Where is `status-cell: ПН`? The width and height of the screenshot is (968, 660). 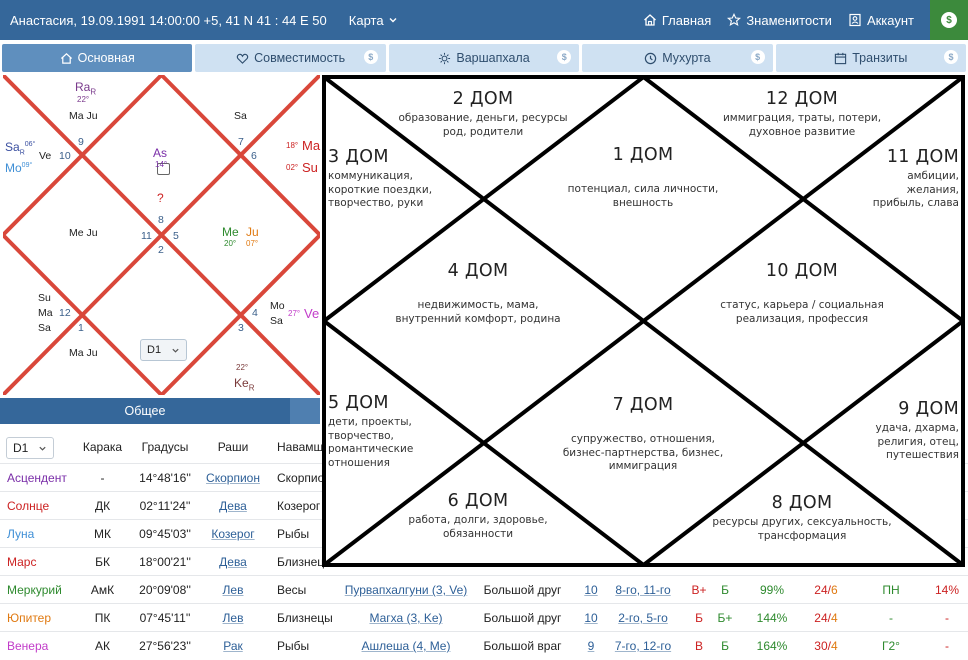 status-cell: ПН is located at coordinates (891, 590).